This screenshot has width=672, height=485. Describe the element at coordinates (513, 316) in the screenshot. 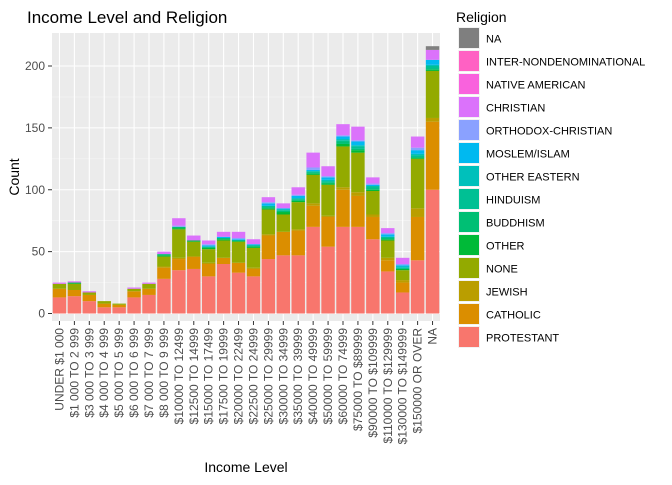

I see `legend-label: CATHOLIC` at that location.